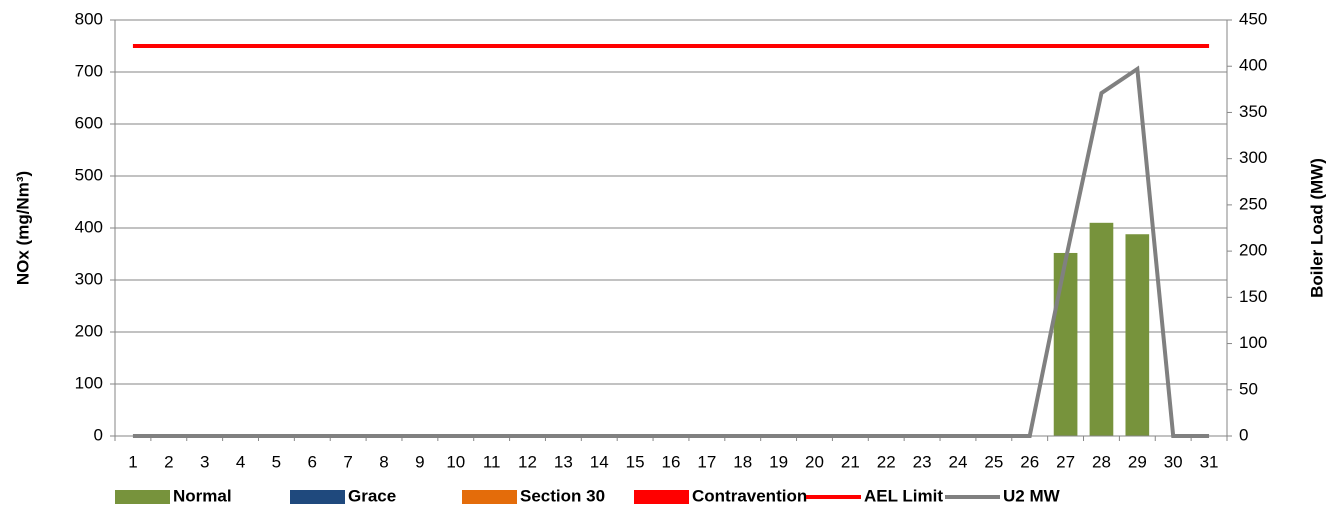  Describe the element at coordinates (742, 461) in the screenshot. I see `x-tick-label: 18` at that location.